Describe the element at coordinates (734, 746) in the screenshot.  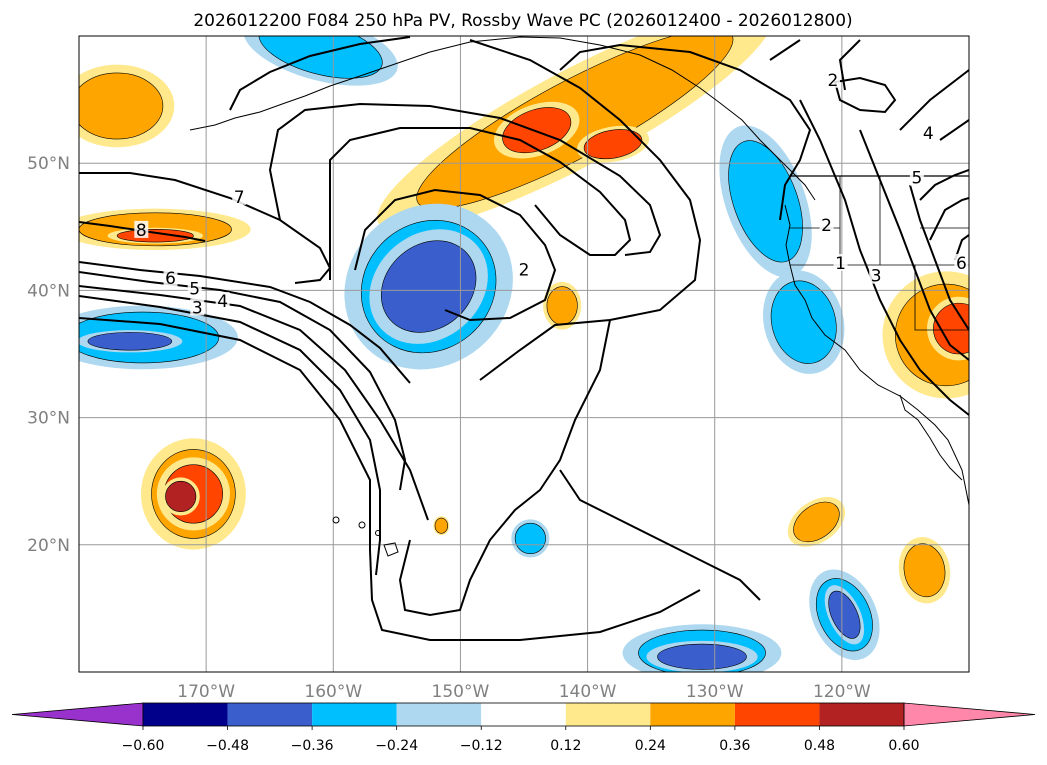
I see `colorbar-tick-label: 0.36` at that location.